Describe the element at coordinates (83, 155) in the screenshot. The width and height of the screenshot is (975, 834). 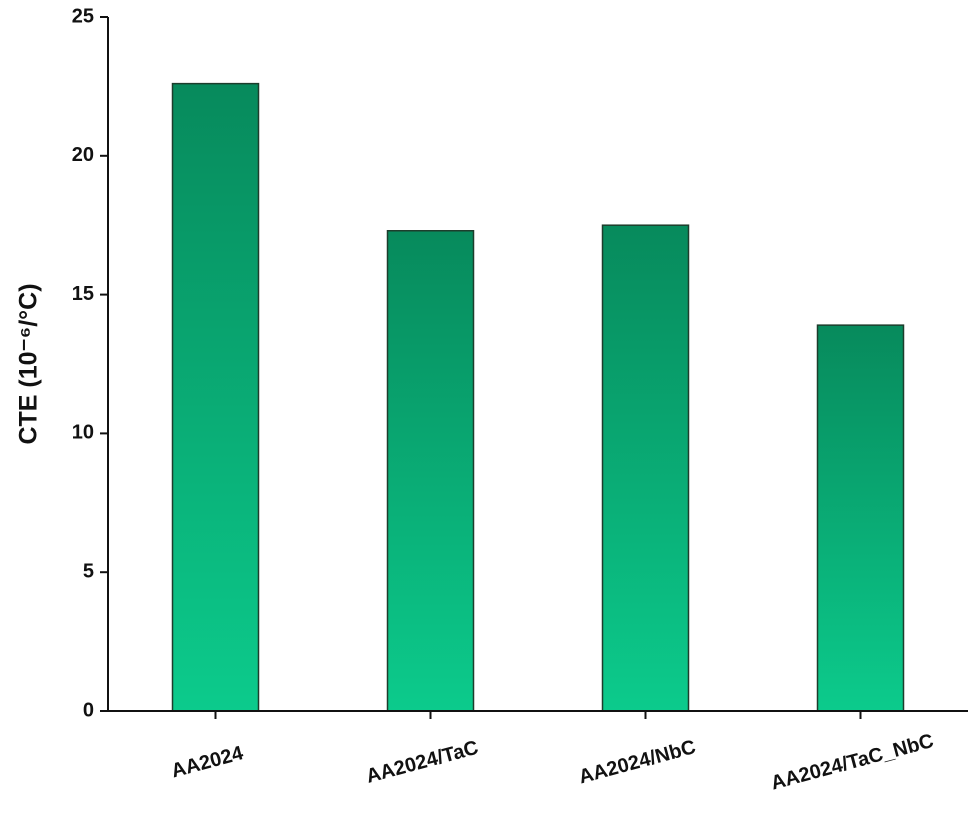
I see `y-tick-label: 20` at that location.